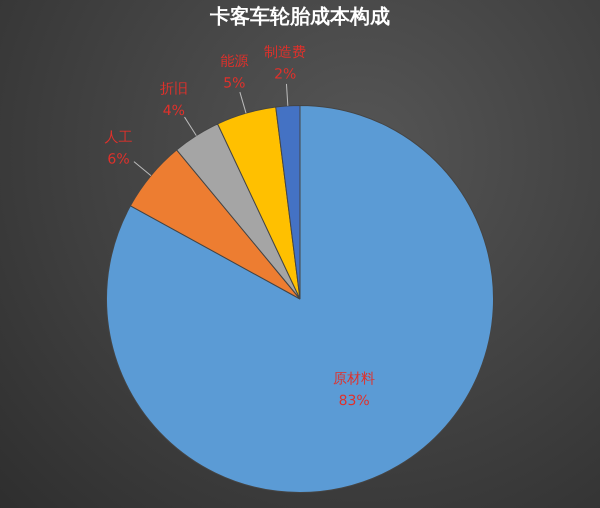 The image size is (600, 508). What do you see at coordinates (354, 379) in the screenshot?
I see `slice-label: 原材料` at bounding box center [354, 379].